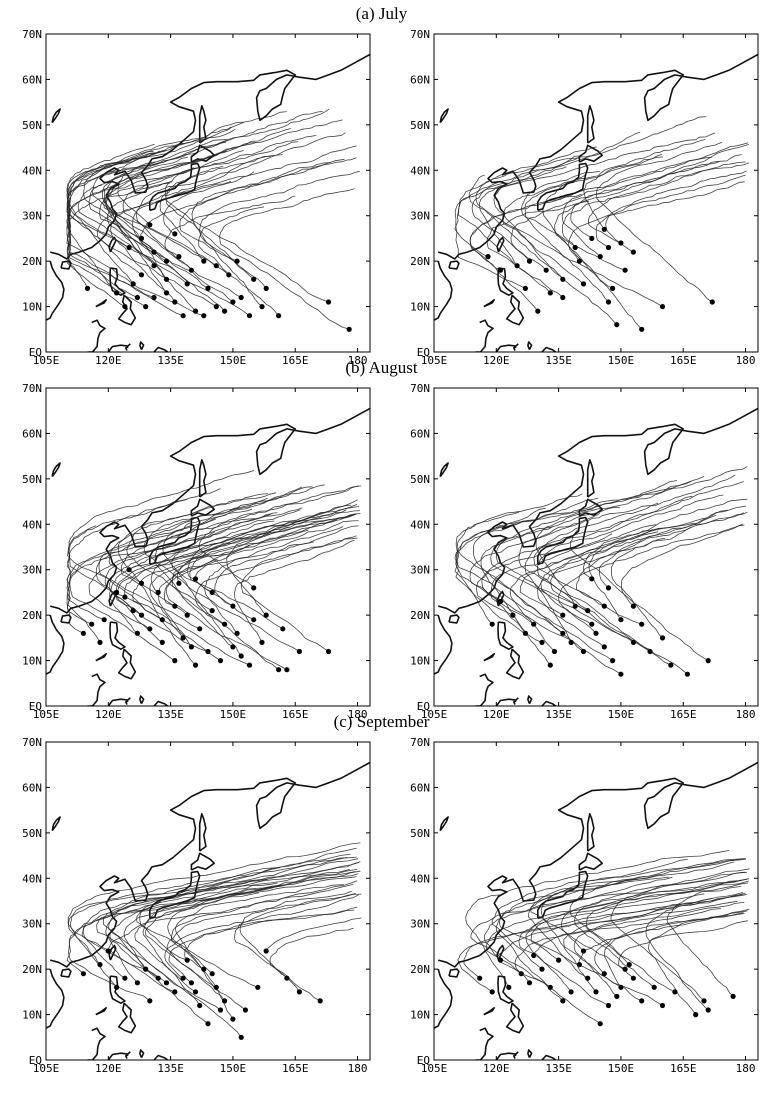 This screenshot has height=1093, width=763. I want to click on map-frame, so click(208, 193).